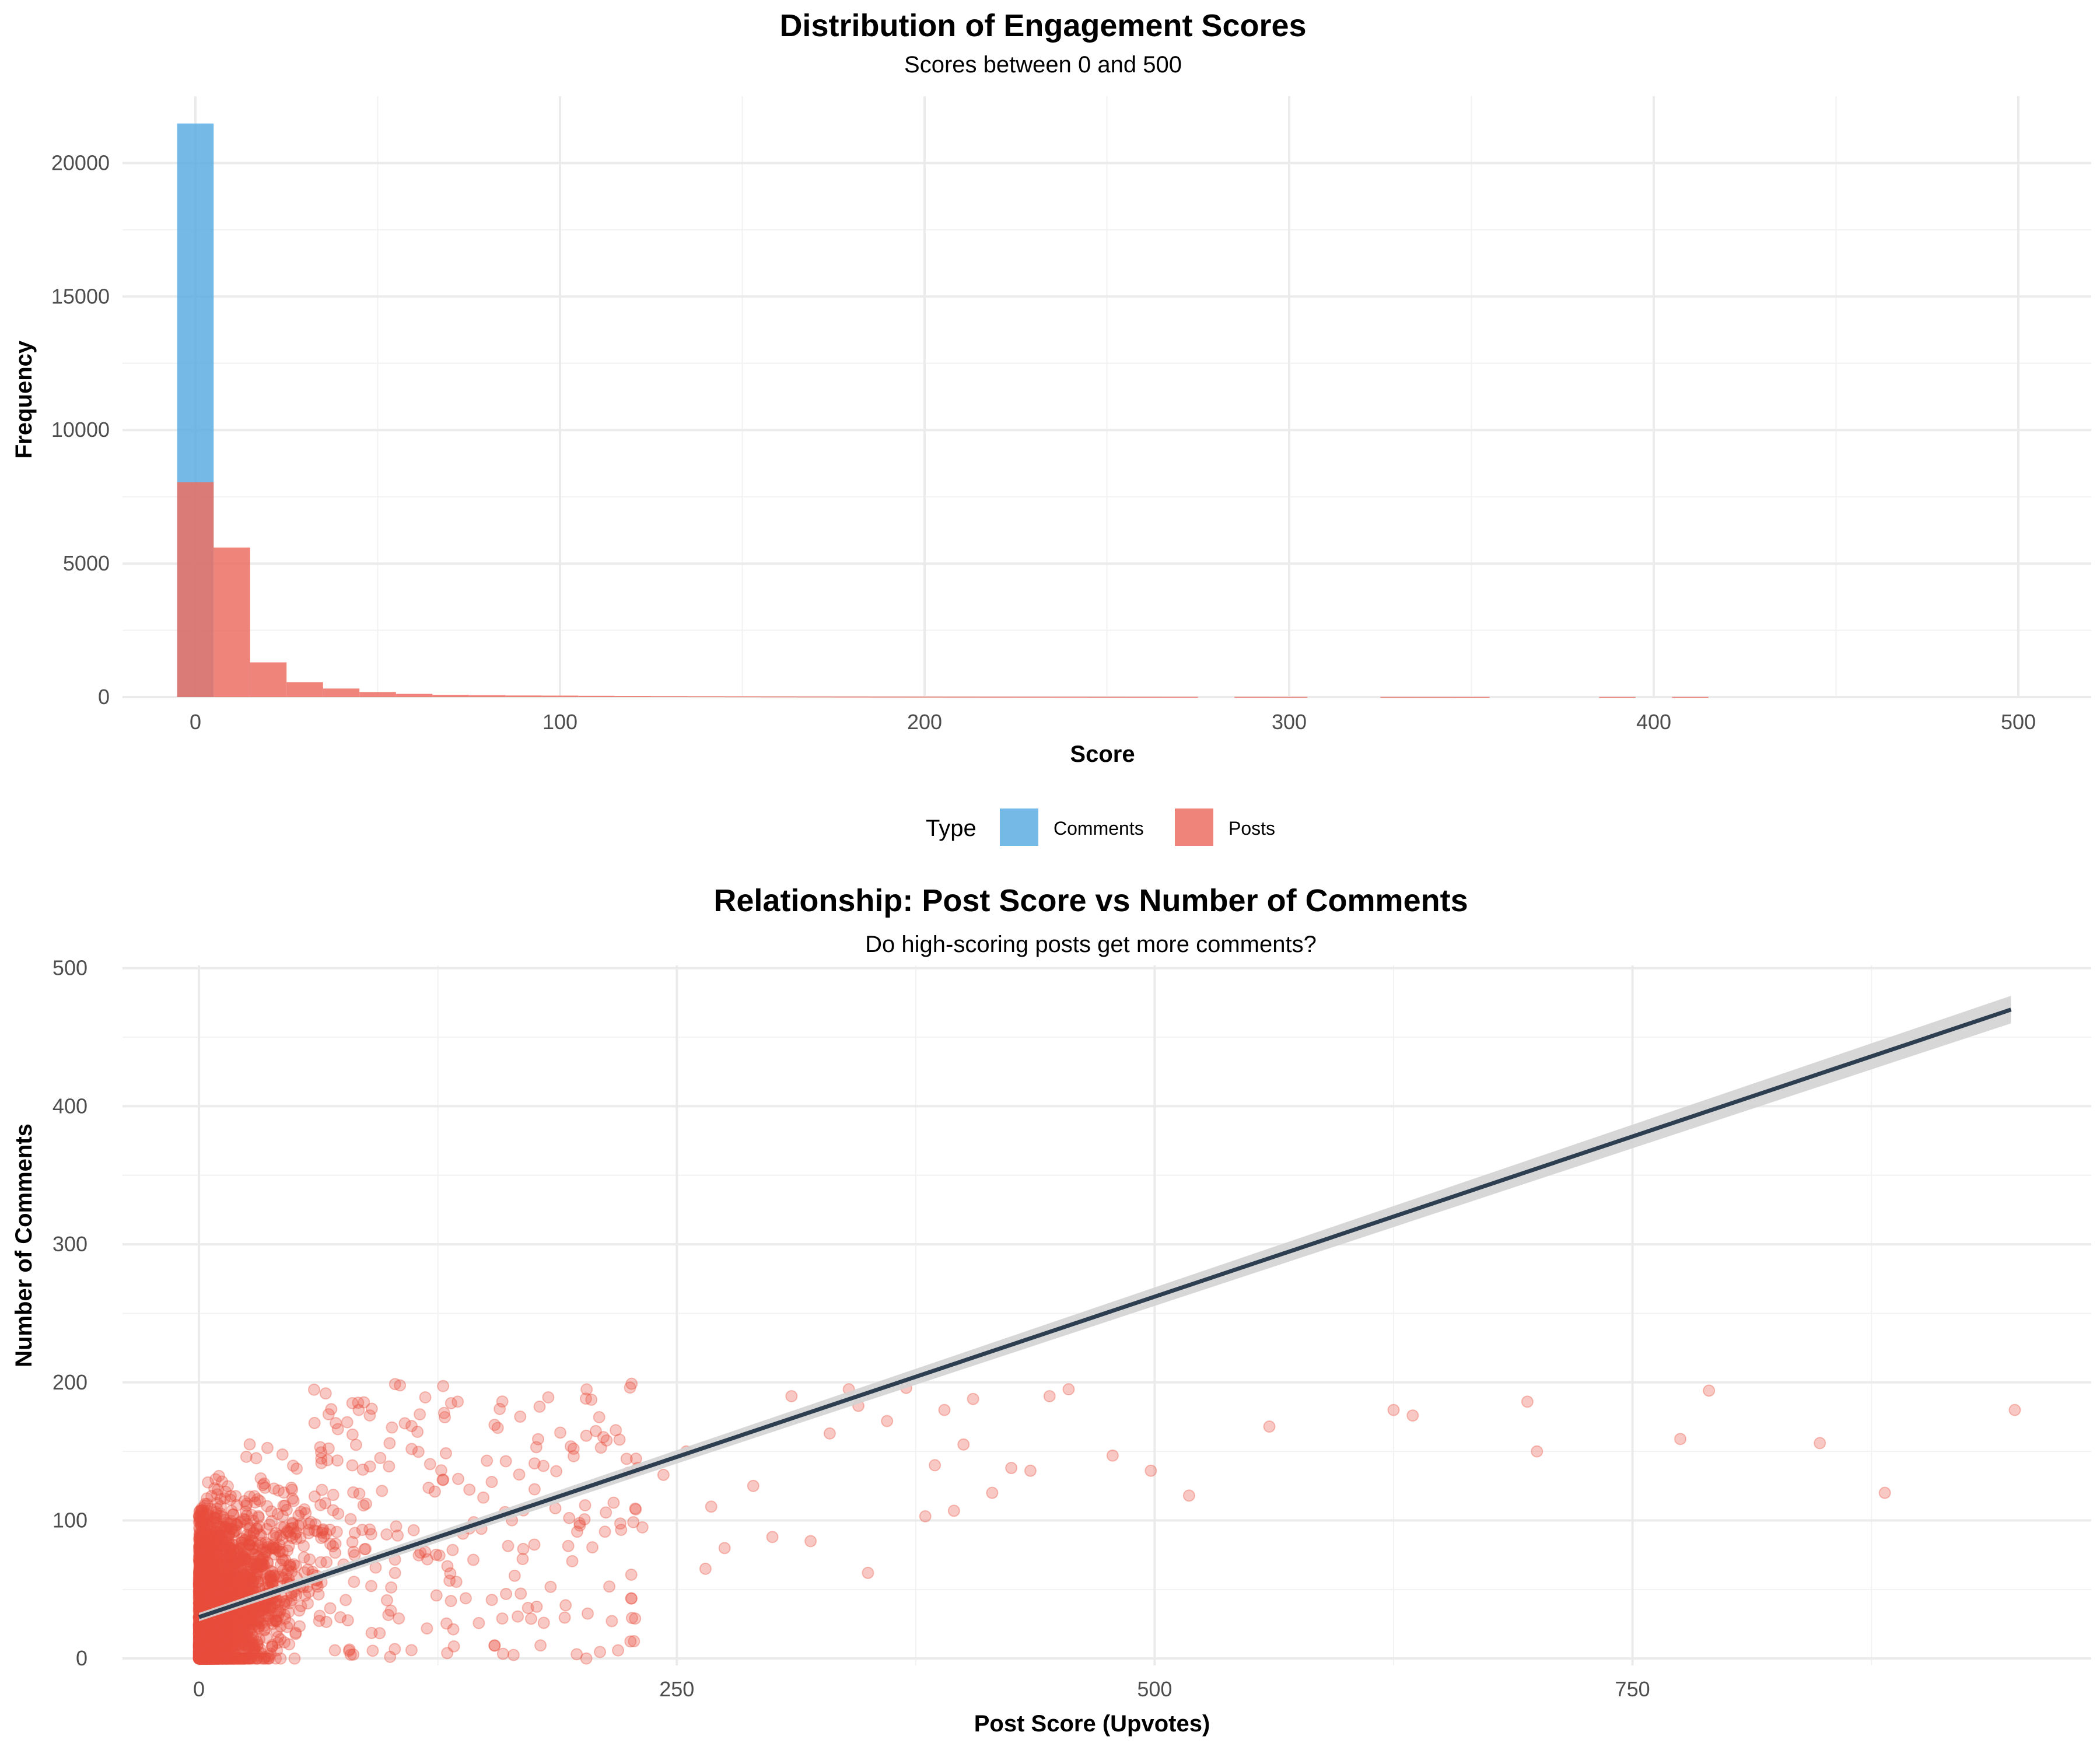 The image size is (2100, 1750). I want to click on legend: Type Comments Posts, so click(1100, 827).